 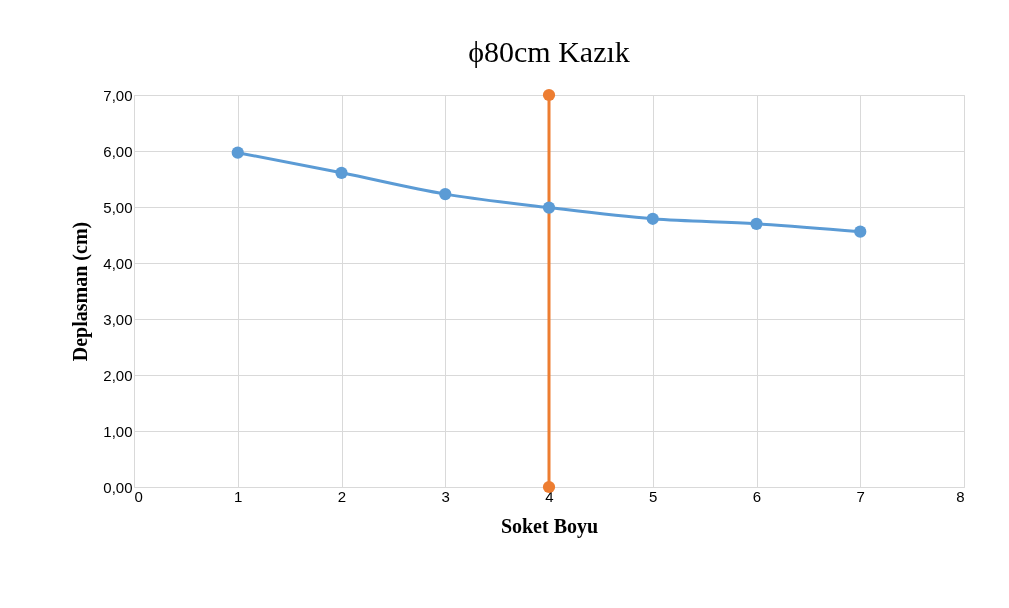 What do you see at coordinates (342, 496) in the screenshot?
I see `x-tick-label: 2` at bounding box center [342, 496].